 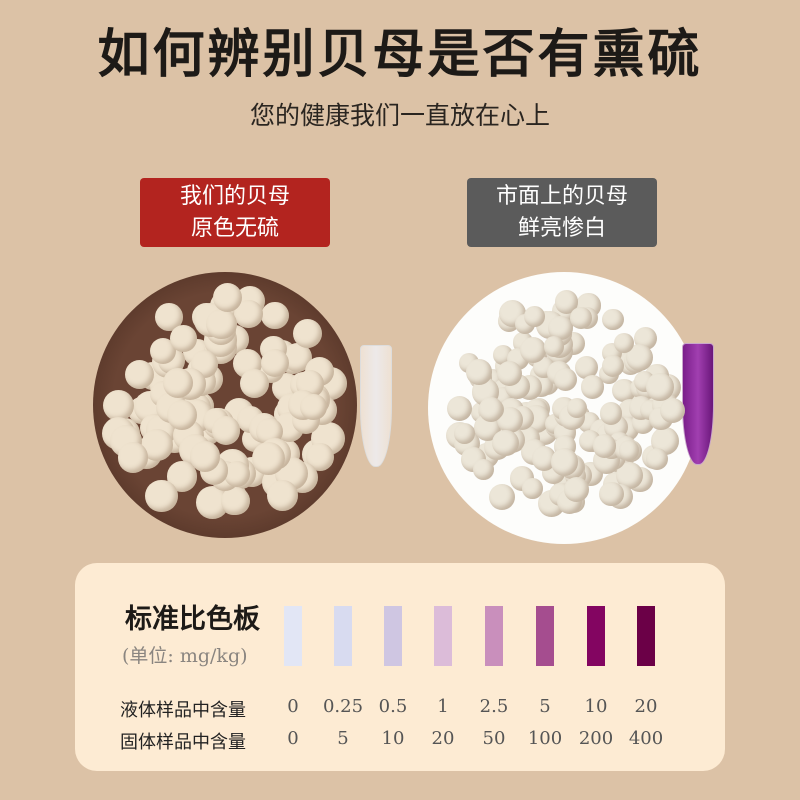 I want to click on solid-value: 0, so click(x=293, y=738).